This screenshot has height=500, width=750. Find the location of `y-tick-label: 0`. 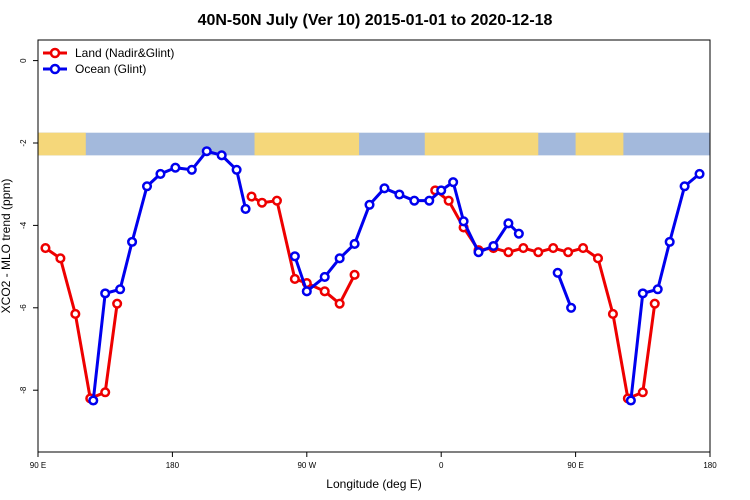

y-tick-label: 0 is located at coordinates (23, 60).